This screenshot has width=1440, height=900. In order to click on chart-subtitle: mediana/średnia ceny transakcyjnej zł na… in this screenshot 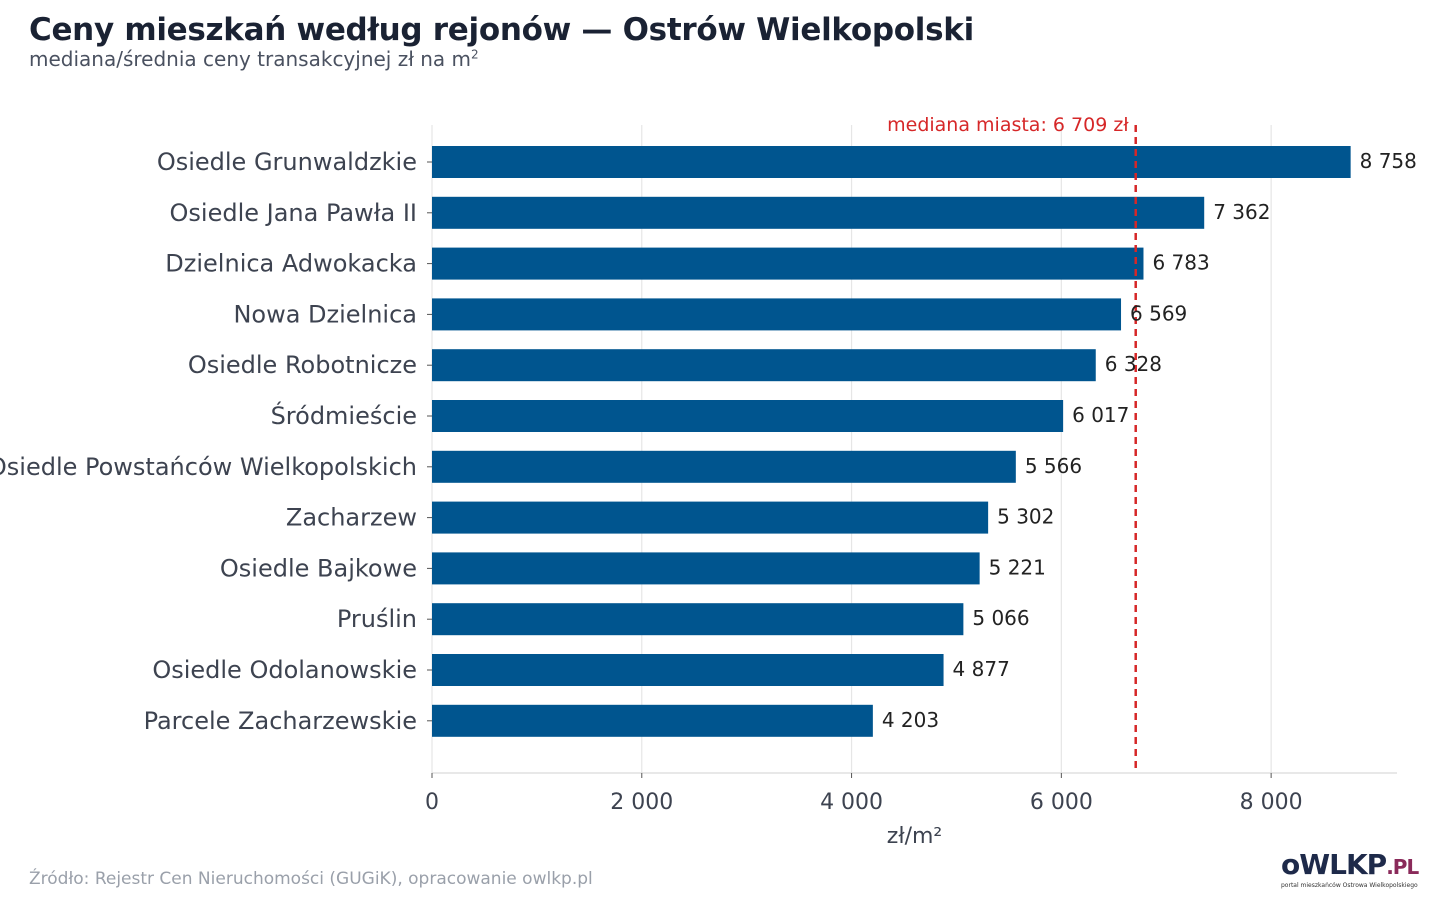, I will do `click(254, 59)`.